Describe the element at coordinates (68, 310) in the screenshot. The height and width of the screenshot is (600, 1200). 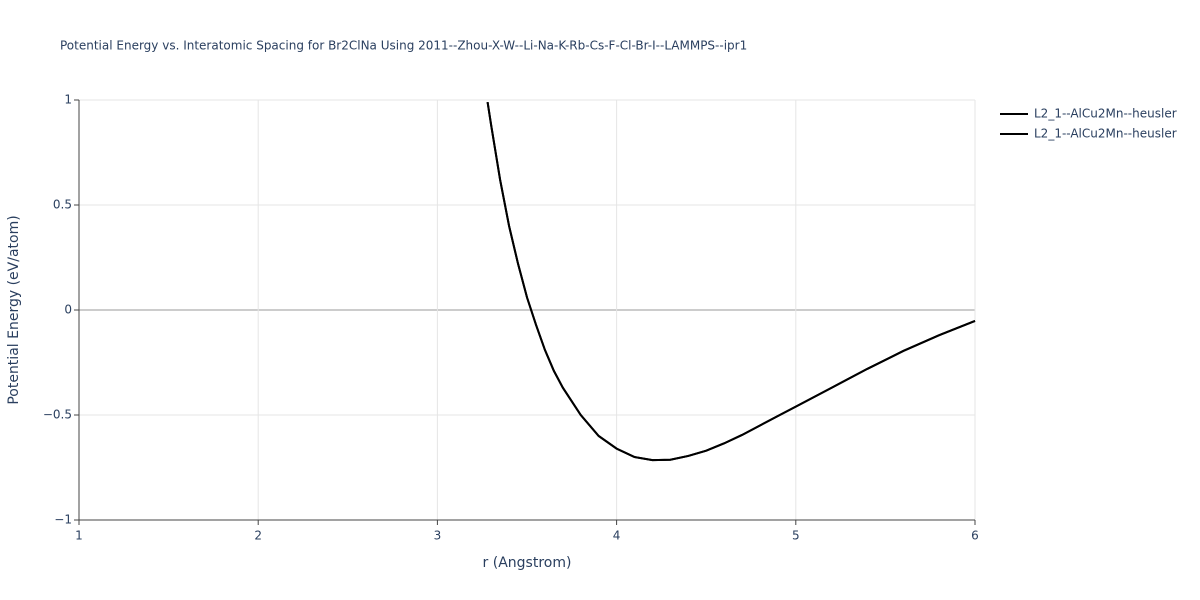
I see `y-tick-label: 0` at that location.